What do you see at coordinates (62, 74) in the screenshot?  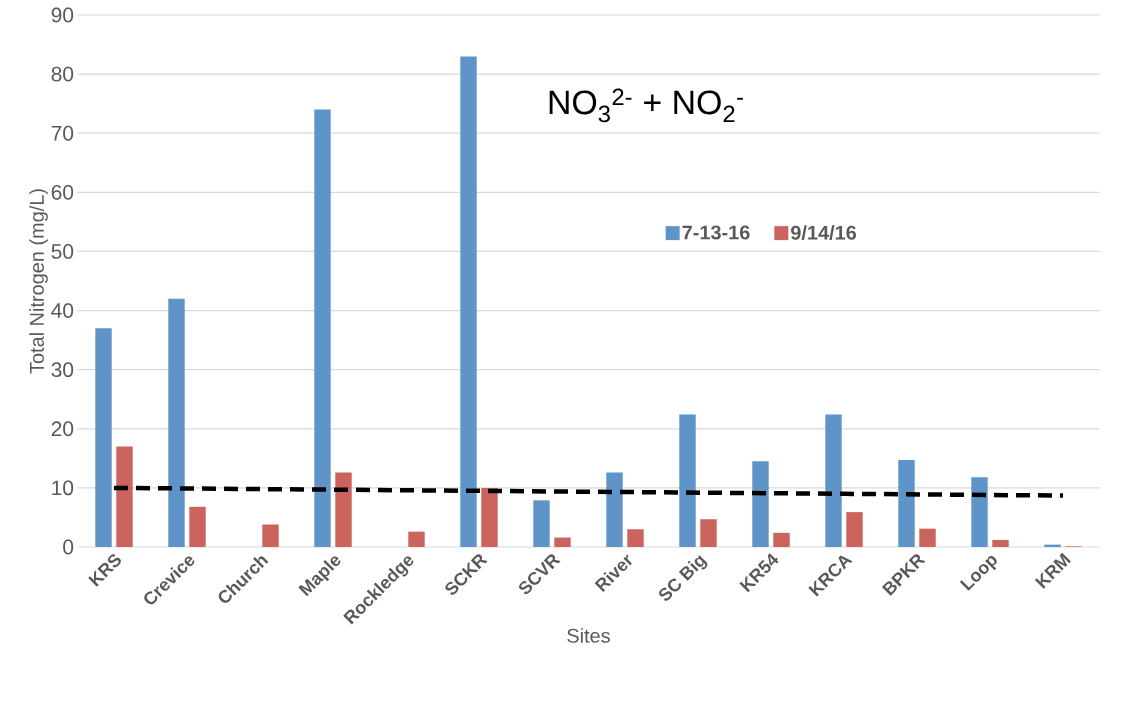 I see `y-tick-label: 80` at bounding box center [62, 74].